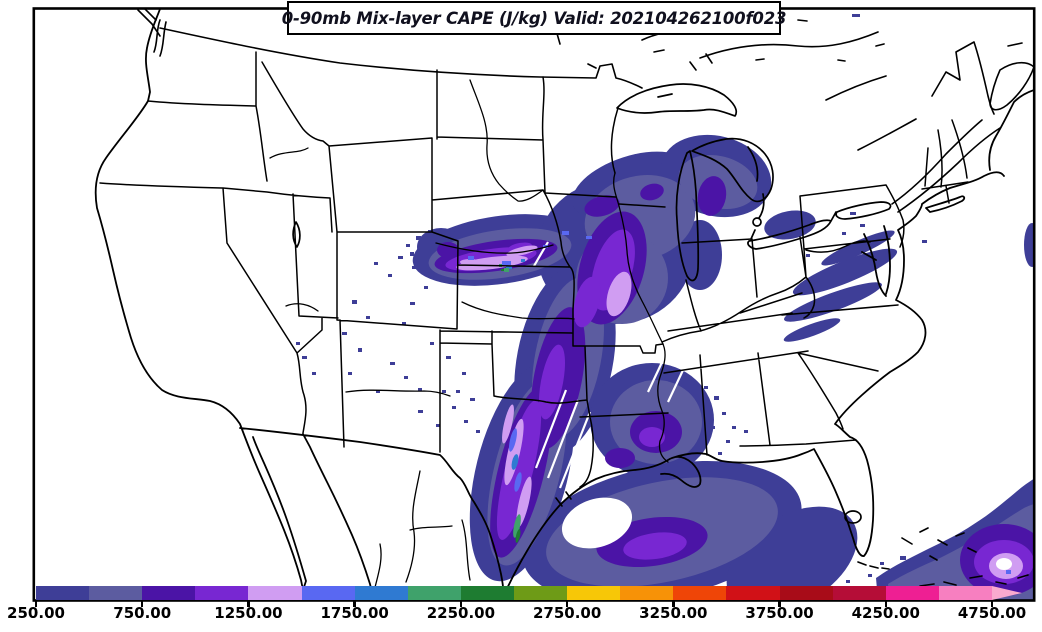 The image size is (1042, 632). I want to click on mexico-lines-path, so click(421, 535).